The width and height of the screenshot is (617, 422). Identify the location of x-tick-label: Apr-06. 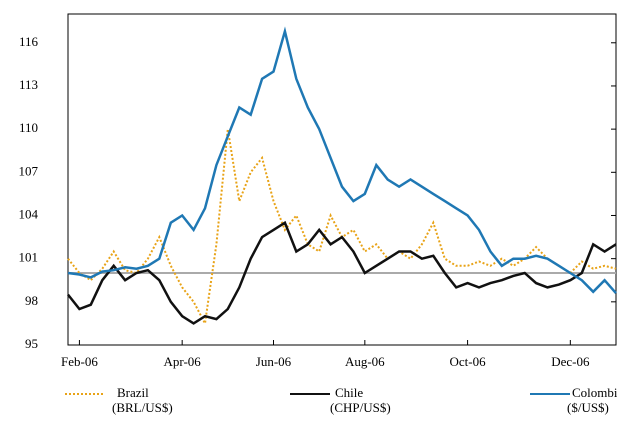
(183, 361).